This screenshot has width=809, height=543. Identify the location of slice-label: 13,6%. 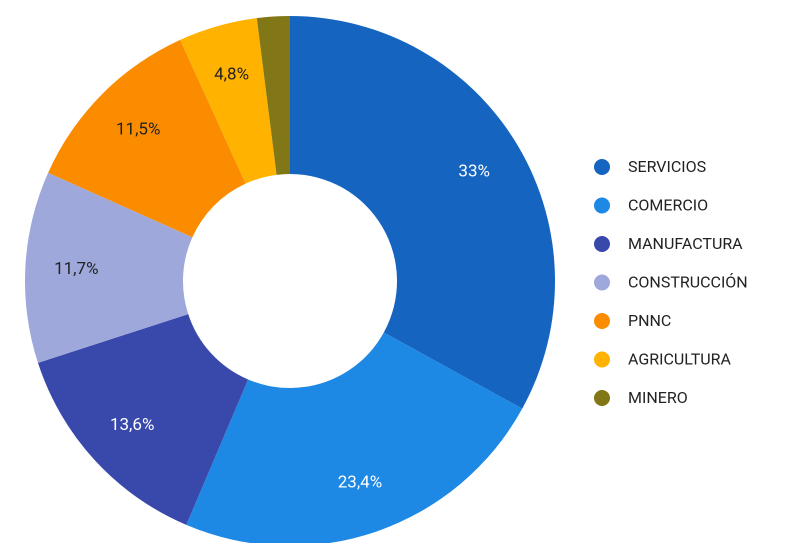
(132, 425).